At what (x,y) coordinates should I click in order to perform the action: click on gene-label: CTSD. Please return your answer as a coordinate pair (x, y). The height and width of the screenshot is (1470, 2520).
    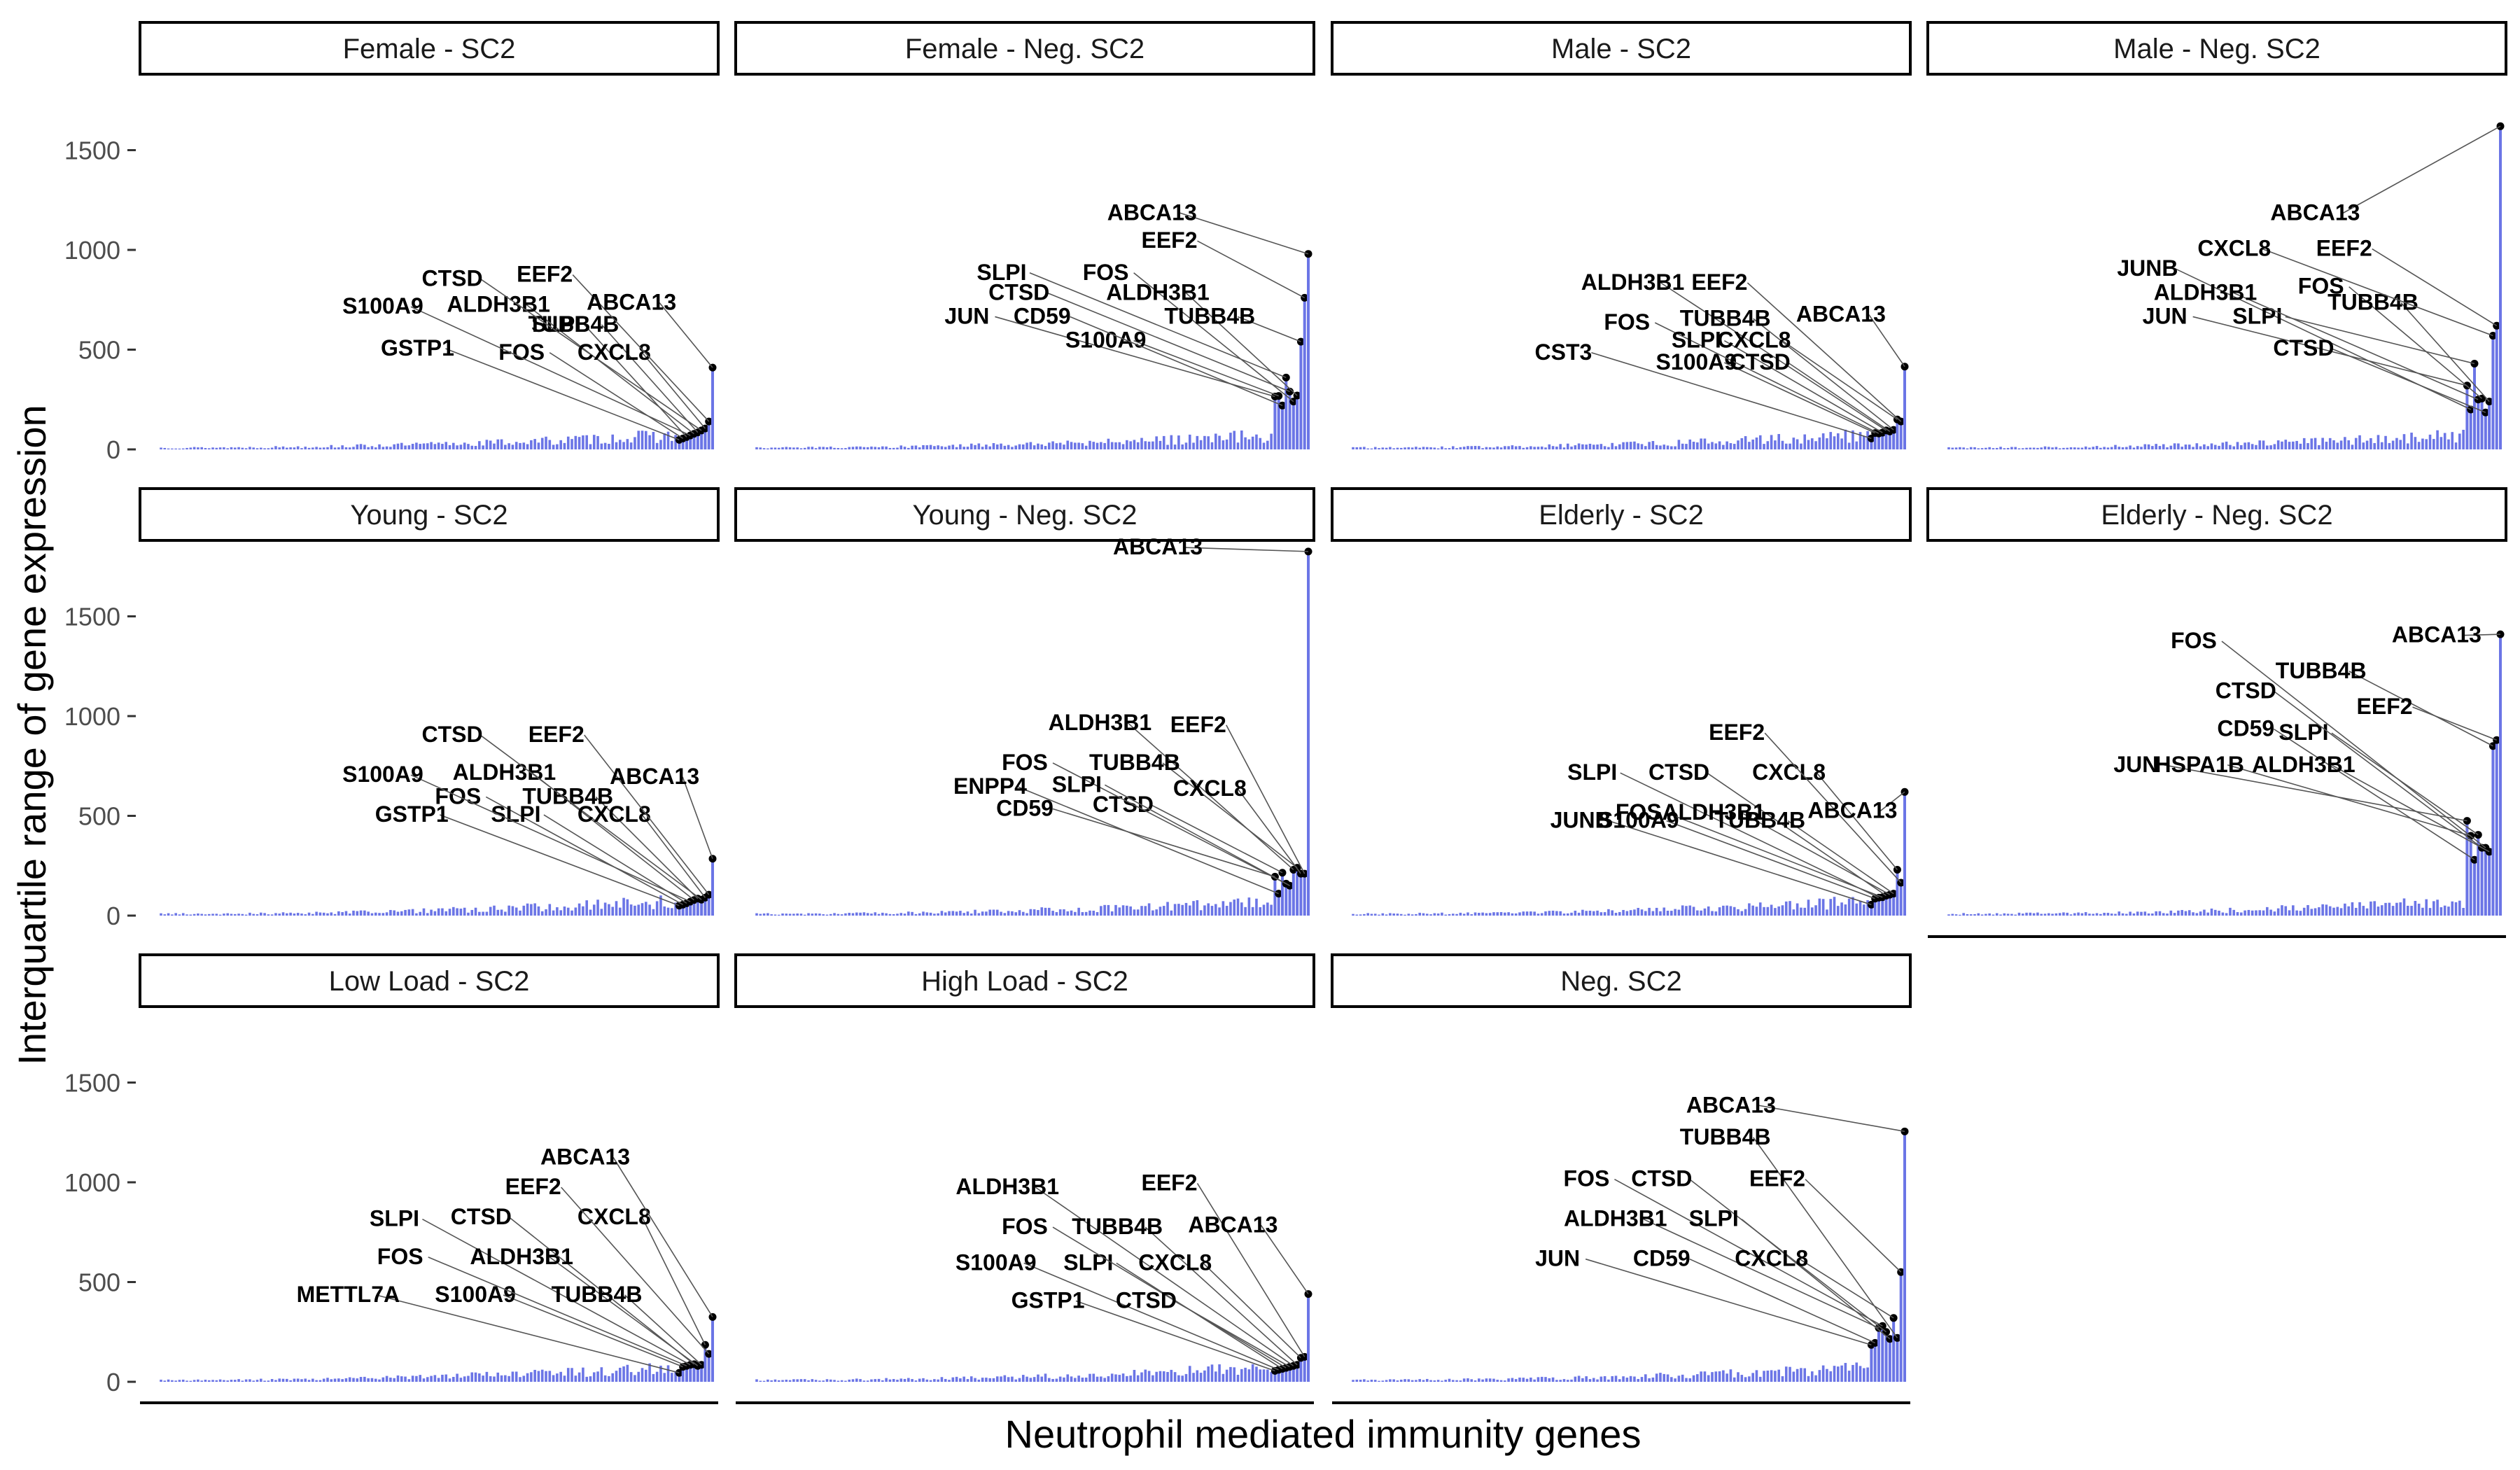
    Looking at the image, I should click on (1760, 361).